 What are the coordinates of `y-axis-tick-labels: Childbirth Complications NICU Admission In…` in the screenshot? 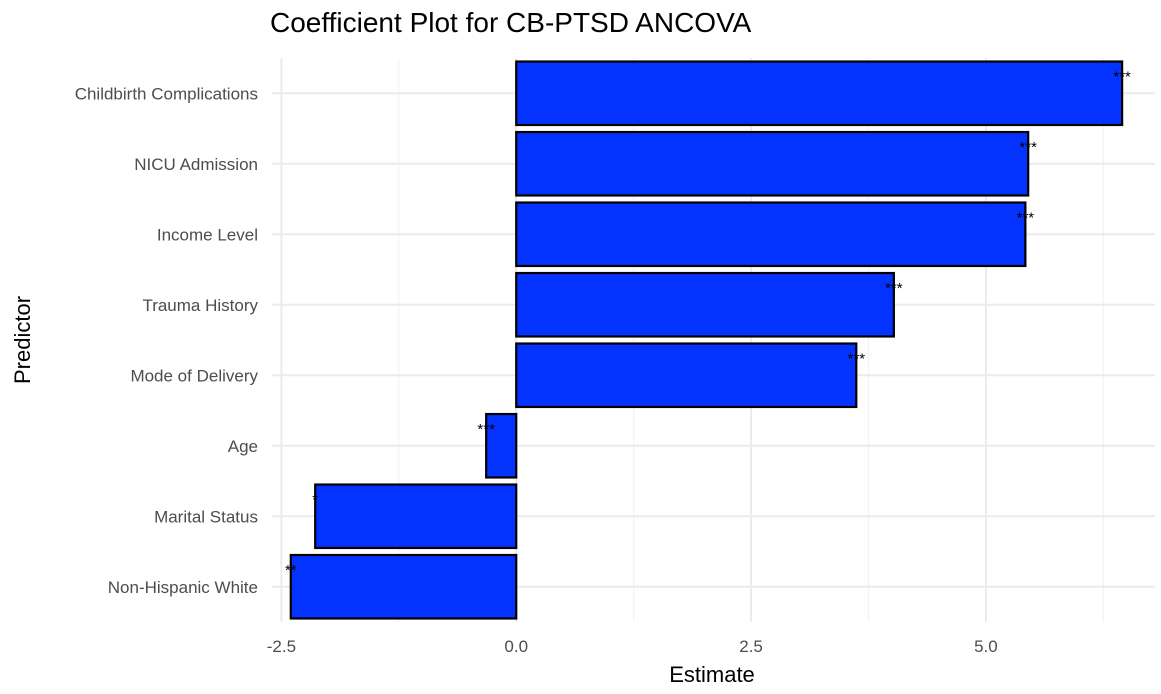 It's located at (167, 340).